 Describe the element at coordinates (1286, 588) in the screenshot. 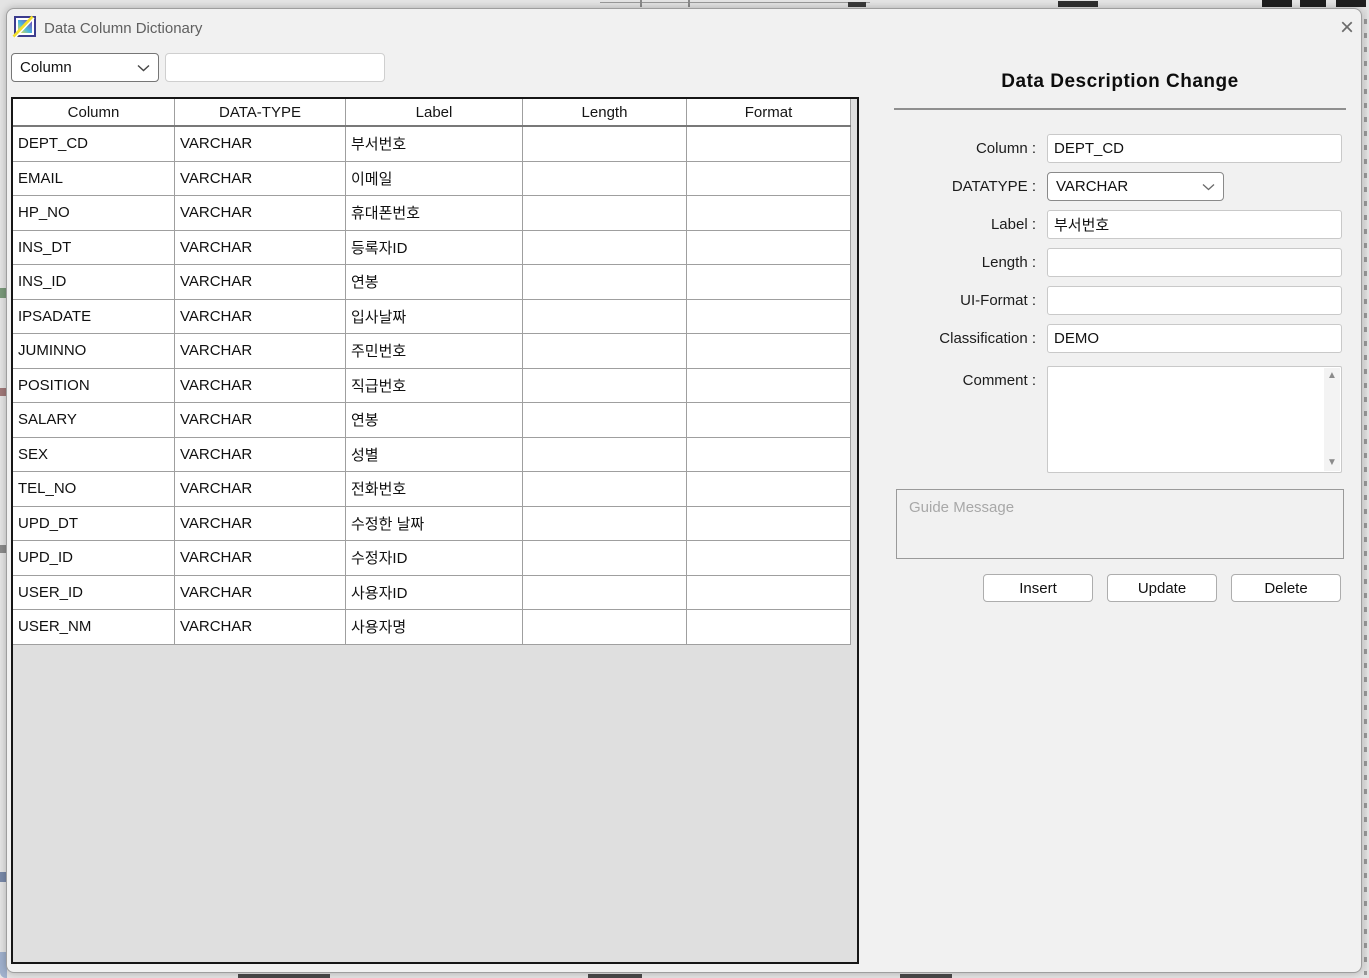

I see `delete-button: Delete` at that location.